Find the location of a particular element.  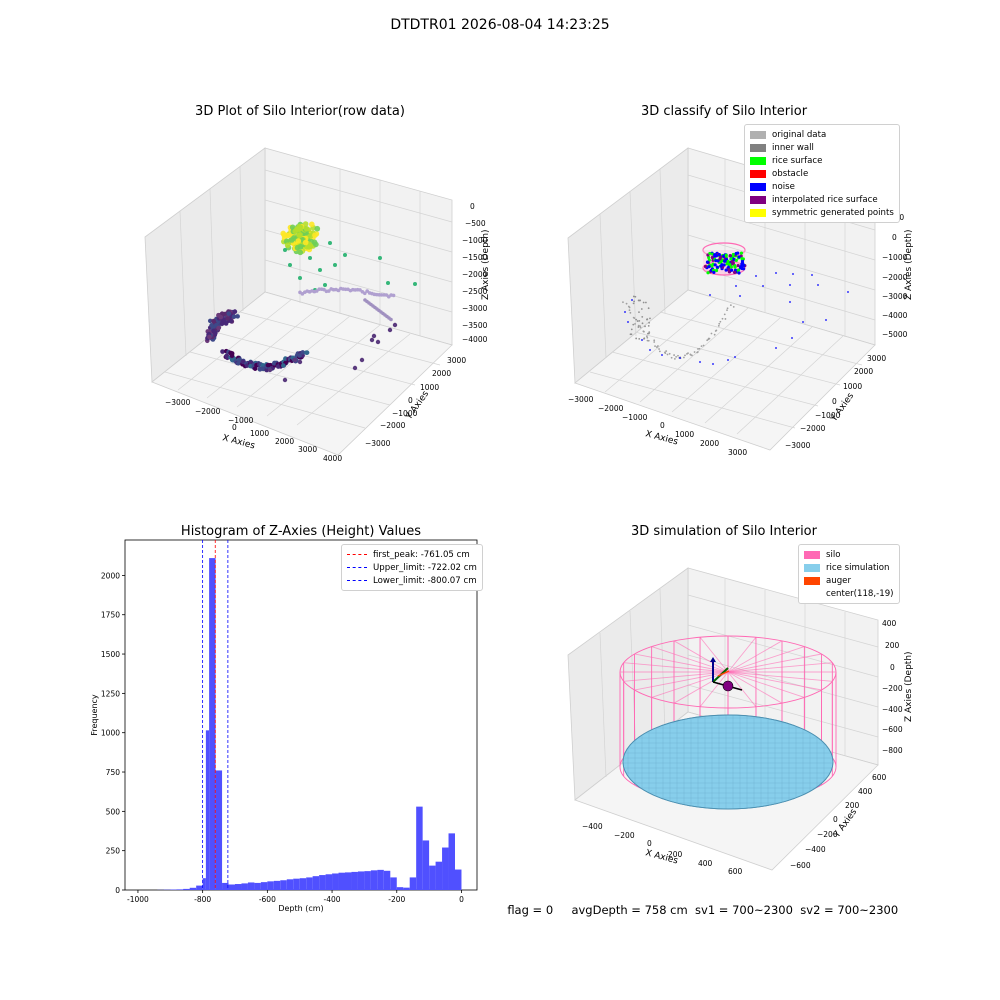

y-tick: 400 is located at coordinates (865, 791).